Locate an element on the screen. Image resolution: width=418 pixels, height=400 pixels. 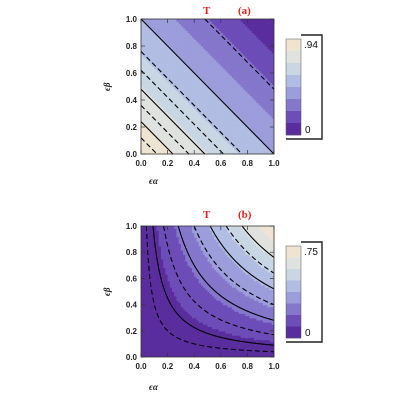
chart-title-t-b: T is located at coordinates (207, 215).